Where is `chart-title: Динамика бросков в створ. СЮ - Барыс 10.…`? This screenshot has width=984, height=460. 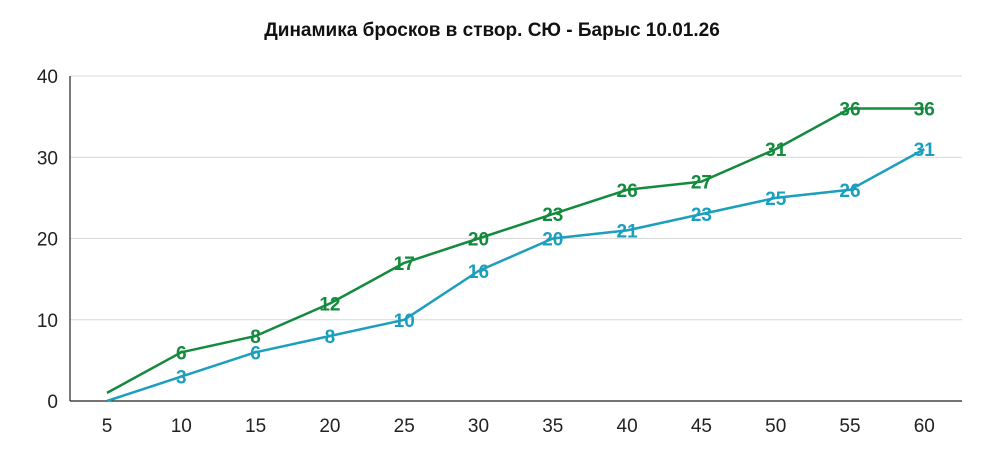
chart-title: Динамика бросков в створ. СЮ - Барыс 10.… is located at coordinates (492, 30).